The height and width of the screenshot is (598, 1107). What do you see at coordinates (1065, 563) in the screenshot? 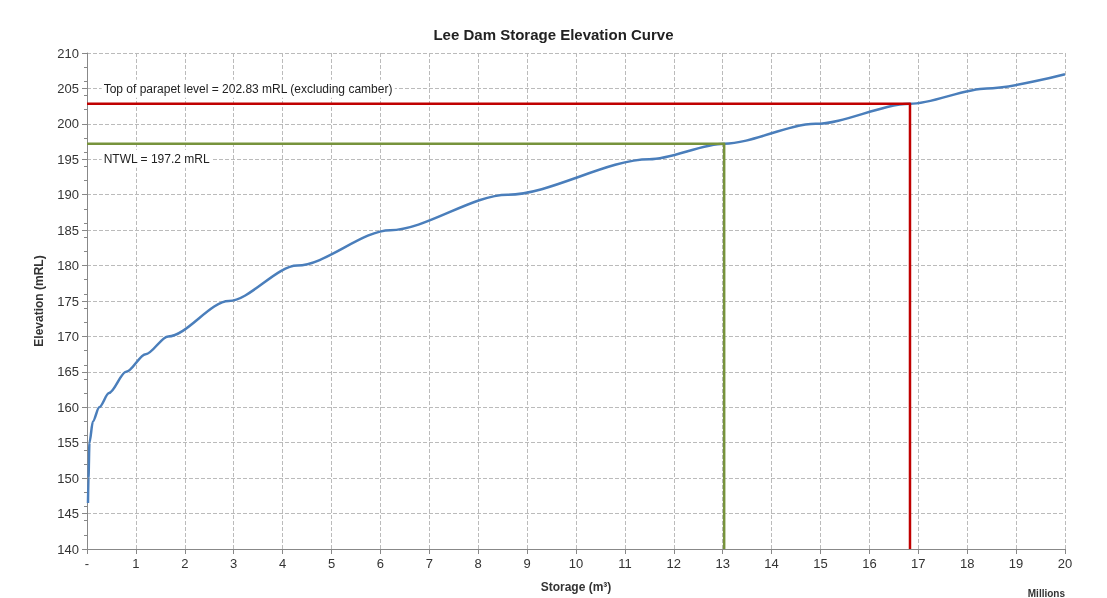
I see `x-tick-label: 20` at bounding box center [1065, 563].